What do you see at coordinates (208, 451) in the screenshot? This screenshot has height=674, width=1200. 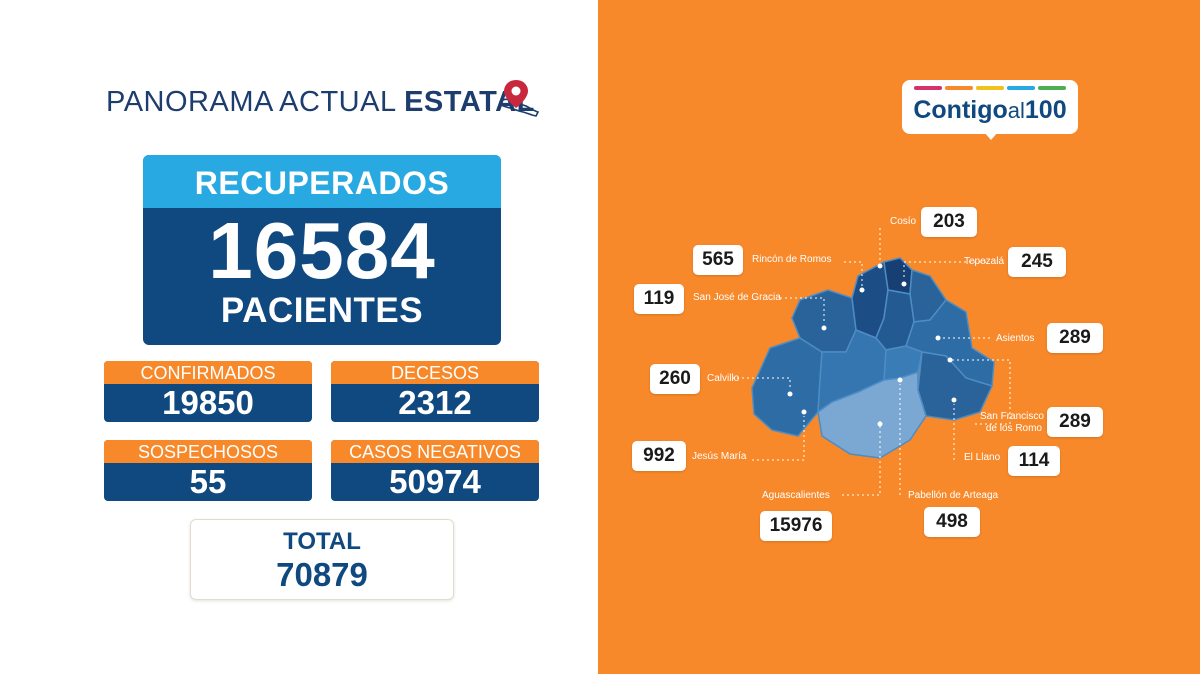 I see `sospechosos-label: SOSPECHOSOS` at bounding box center [208, 451].